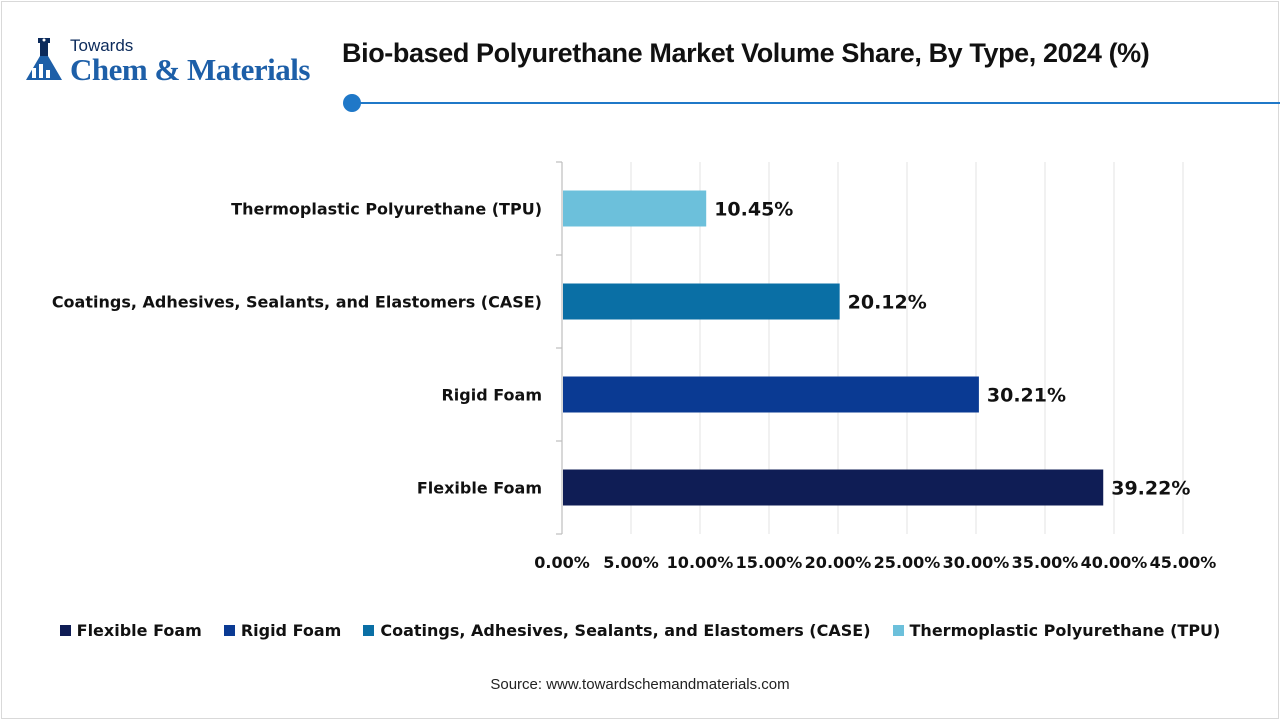 This screenshot has height=720, width=1280. I want to click on legend-item-rigid-foam: Rigid Foam, so click(282, 630).